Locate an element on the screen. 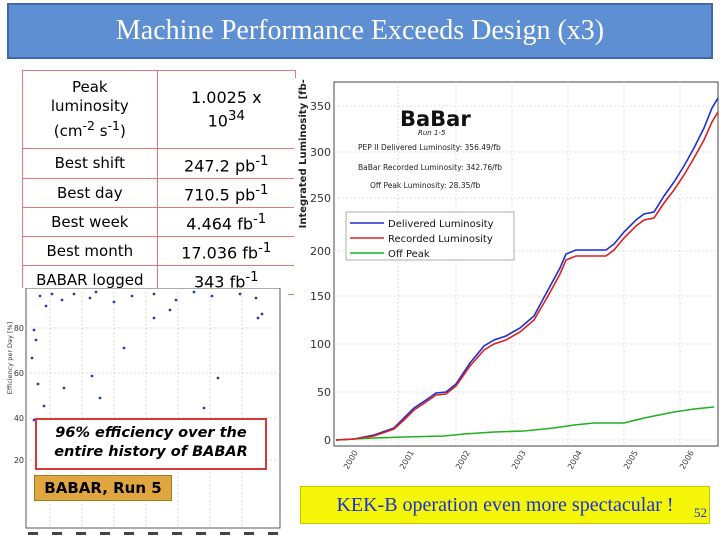  highlight-banner is located at coordinates (505, 505).